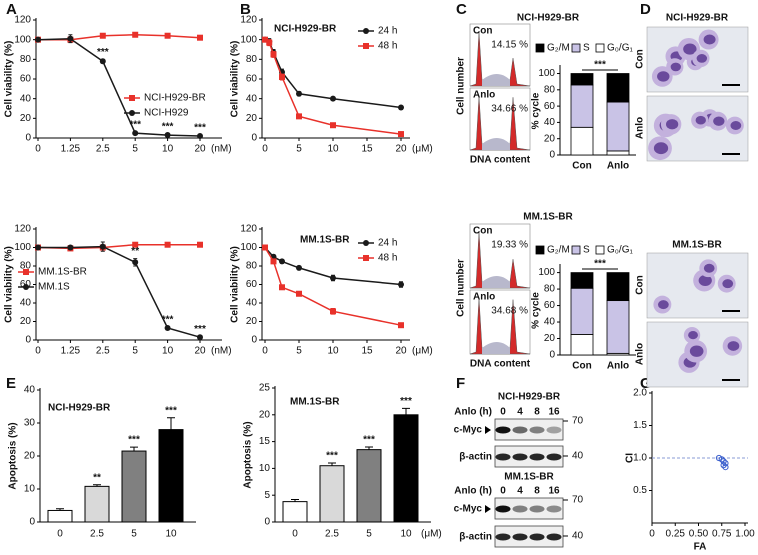  What do you see at coordinates (640, 458) in the screenshot?
I see `y-tick-label: 1.0` at bounding box center [640, 458].